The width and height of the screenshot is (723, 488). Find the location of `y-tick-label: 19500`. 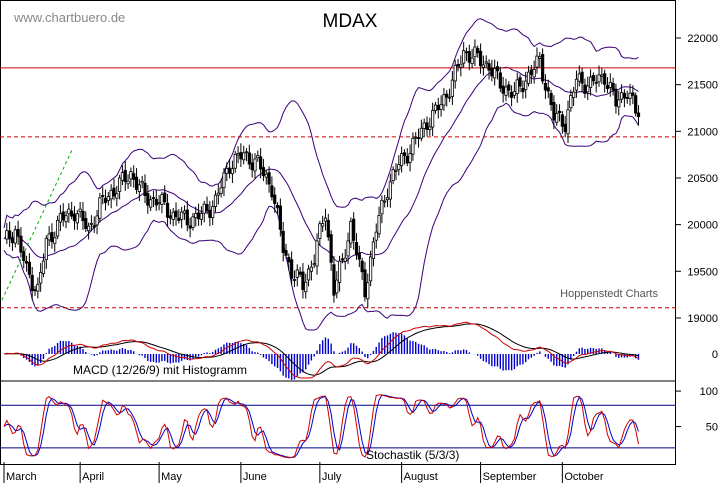

y-tick-label: 19500 is located at coordinates (702, 272).